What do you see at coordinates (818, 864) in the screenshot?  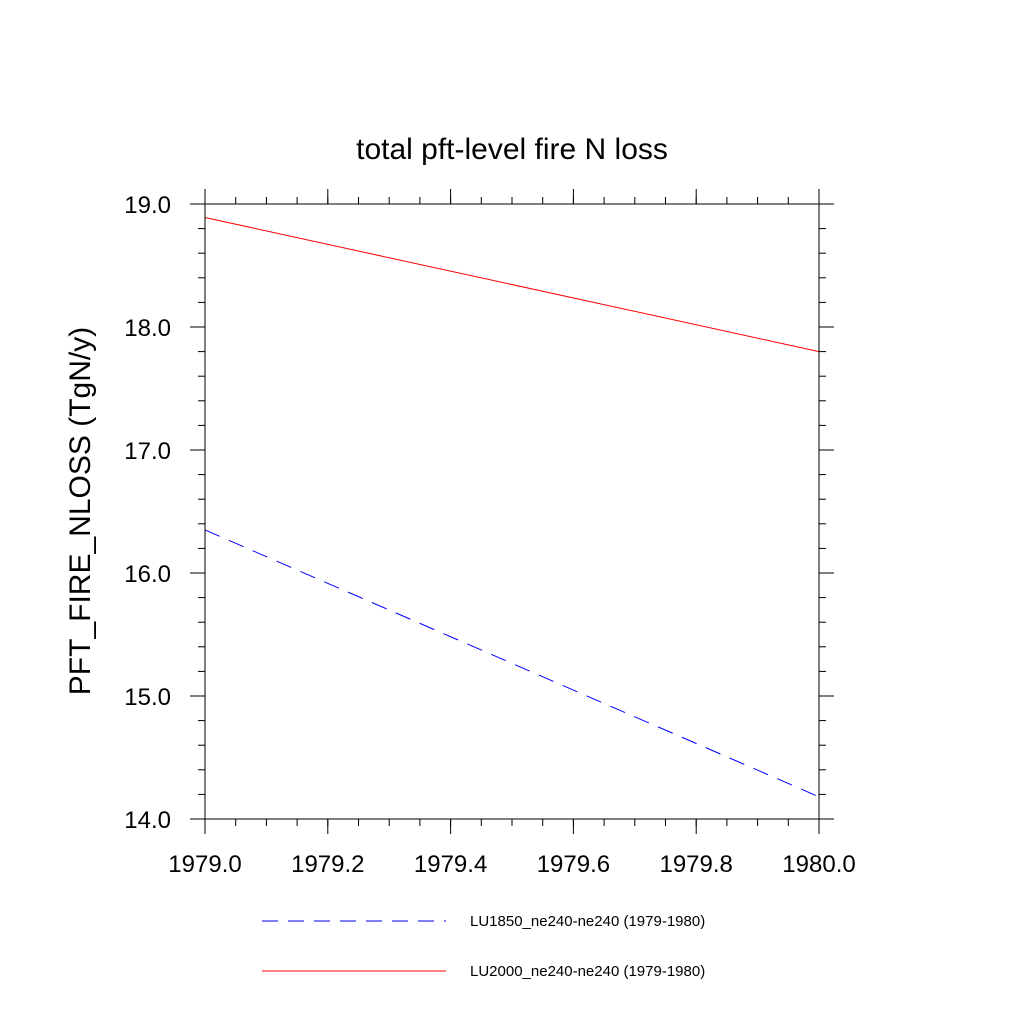 I see `x-tick-label: 1980.0` at bounding box center [818, 864].